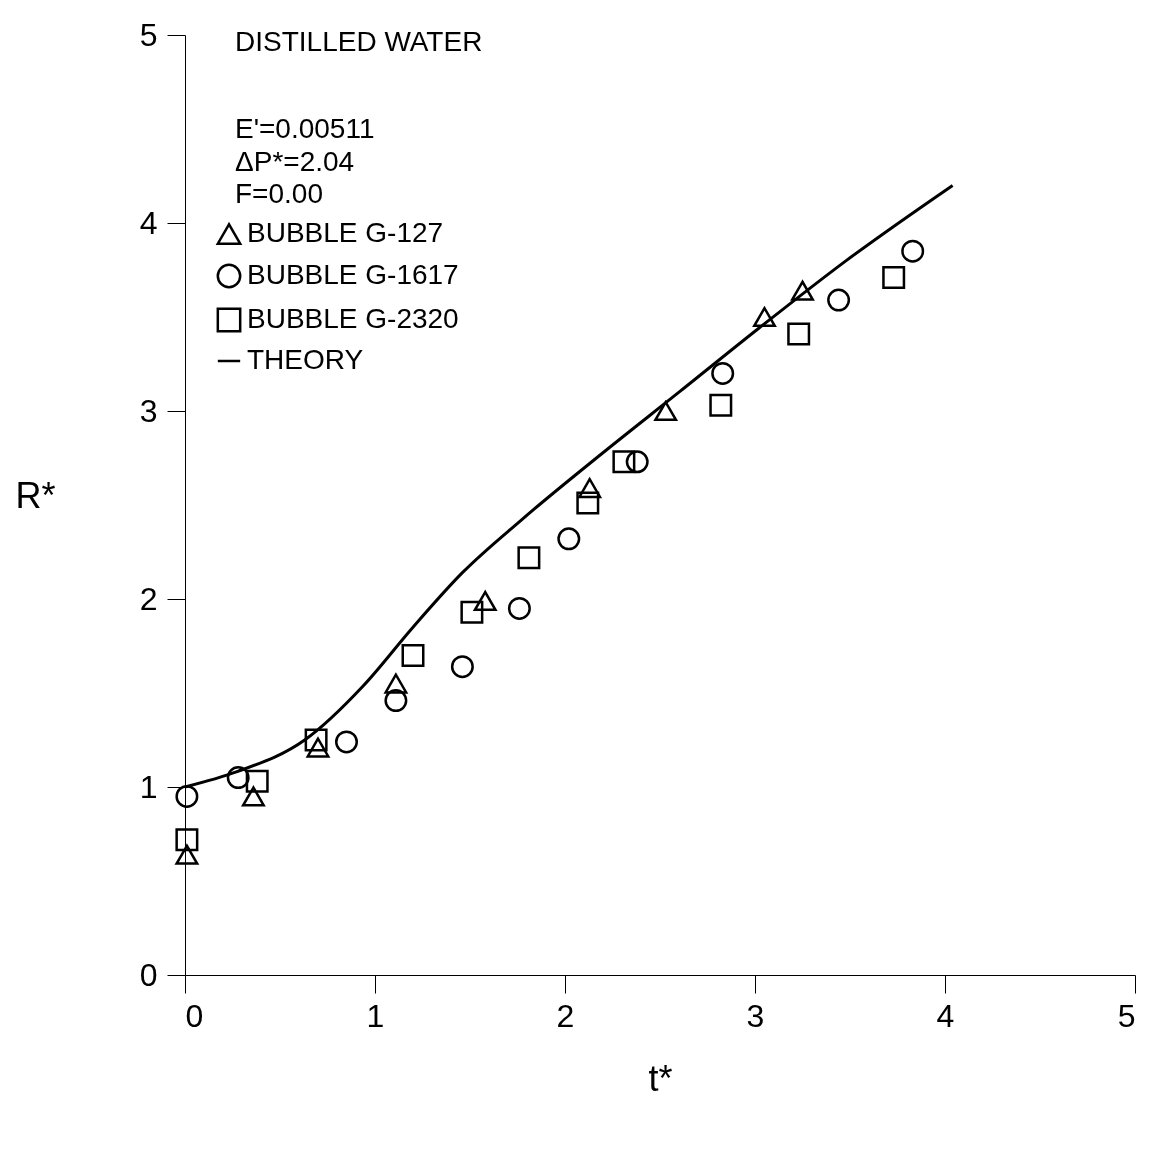  I want to click on annotation: E'=0.00511, so click(305, 128).